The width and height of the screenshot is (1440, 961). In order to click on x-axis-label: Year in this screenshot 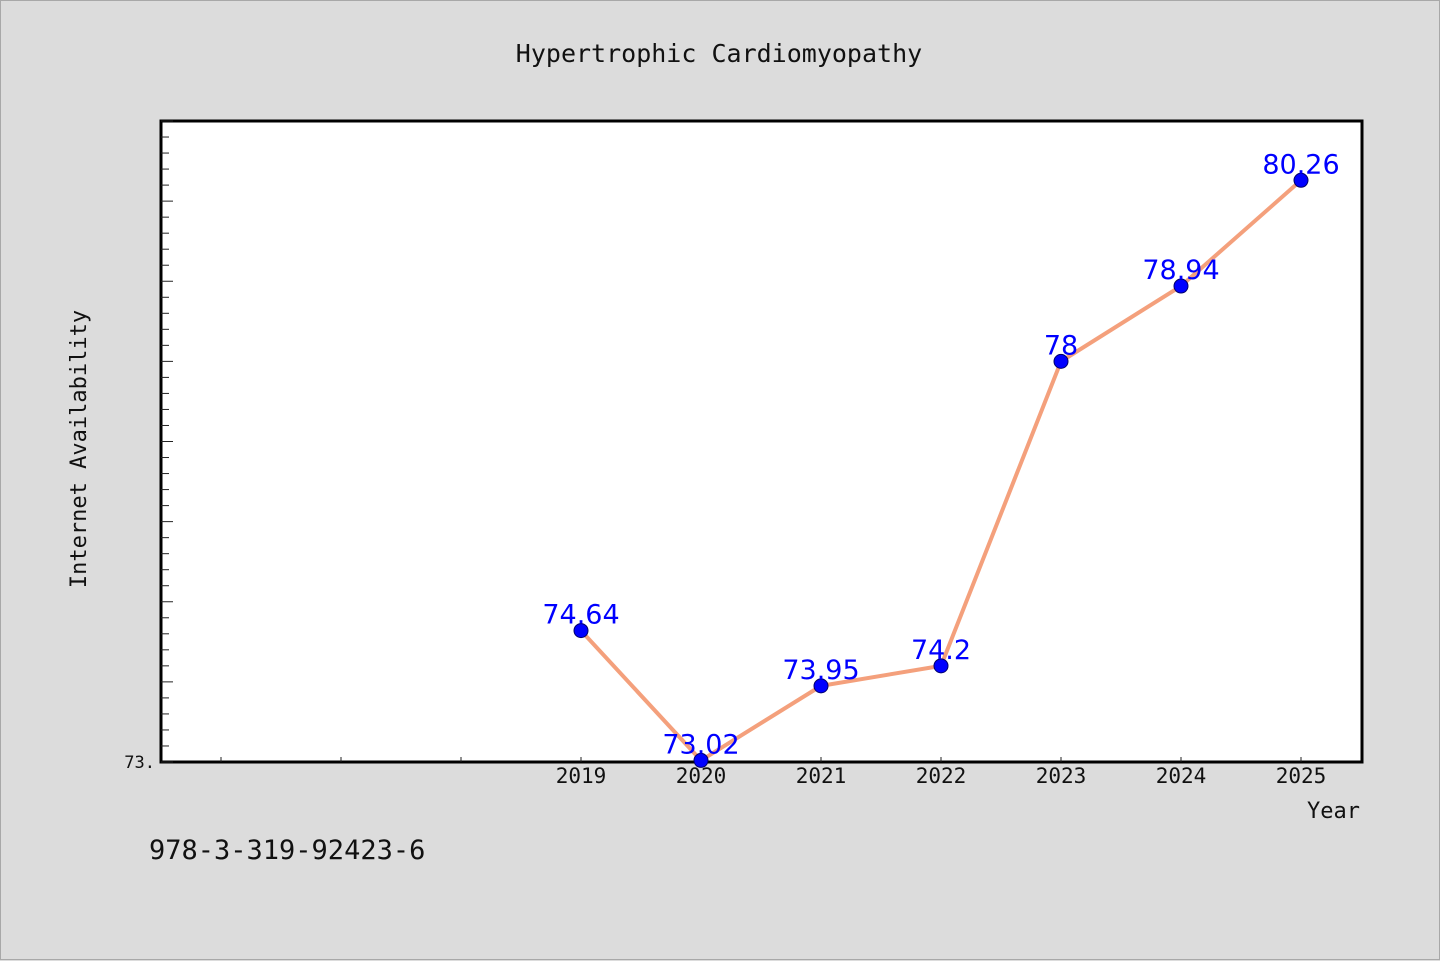, I will do `click(1333, 811)`.